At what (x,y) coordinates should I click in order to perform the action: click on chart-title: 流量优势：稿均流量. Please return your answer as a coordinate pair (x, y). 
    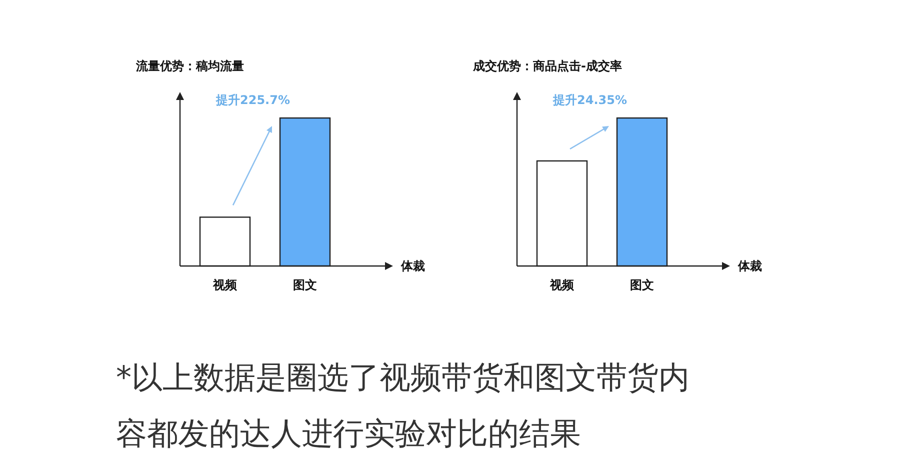
    Looking at the image, I should click on (189, 66).